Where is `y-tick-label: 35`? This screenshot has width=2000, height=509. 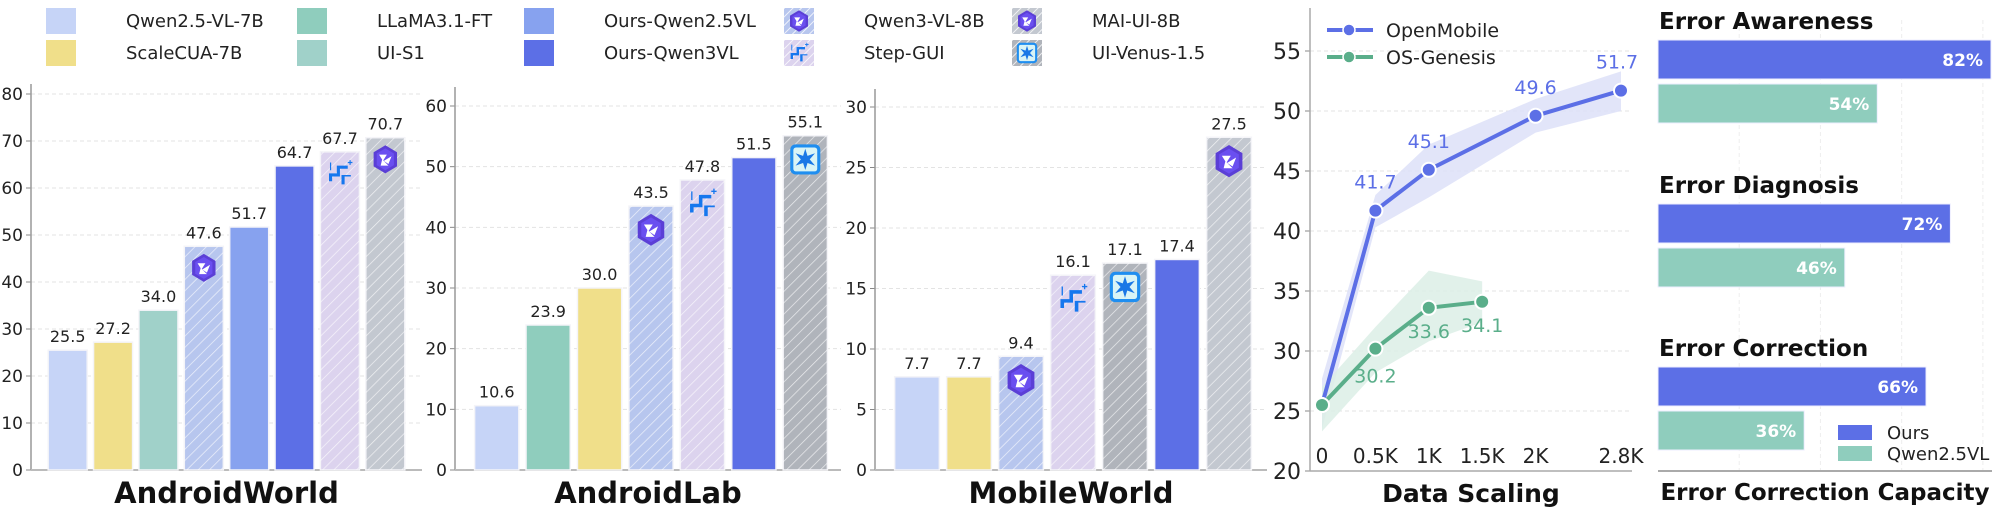
y-tick-label: 35 is located at coordinates (1287, 292).